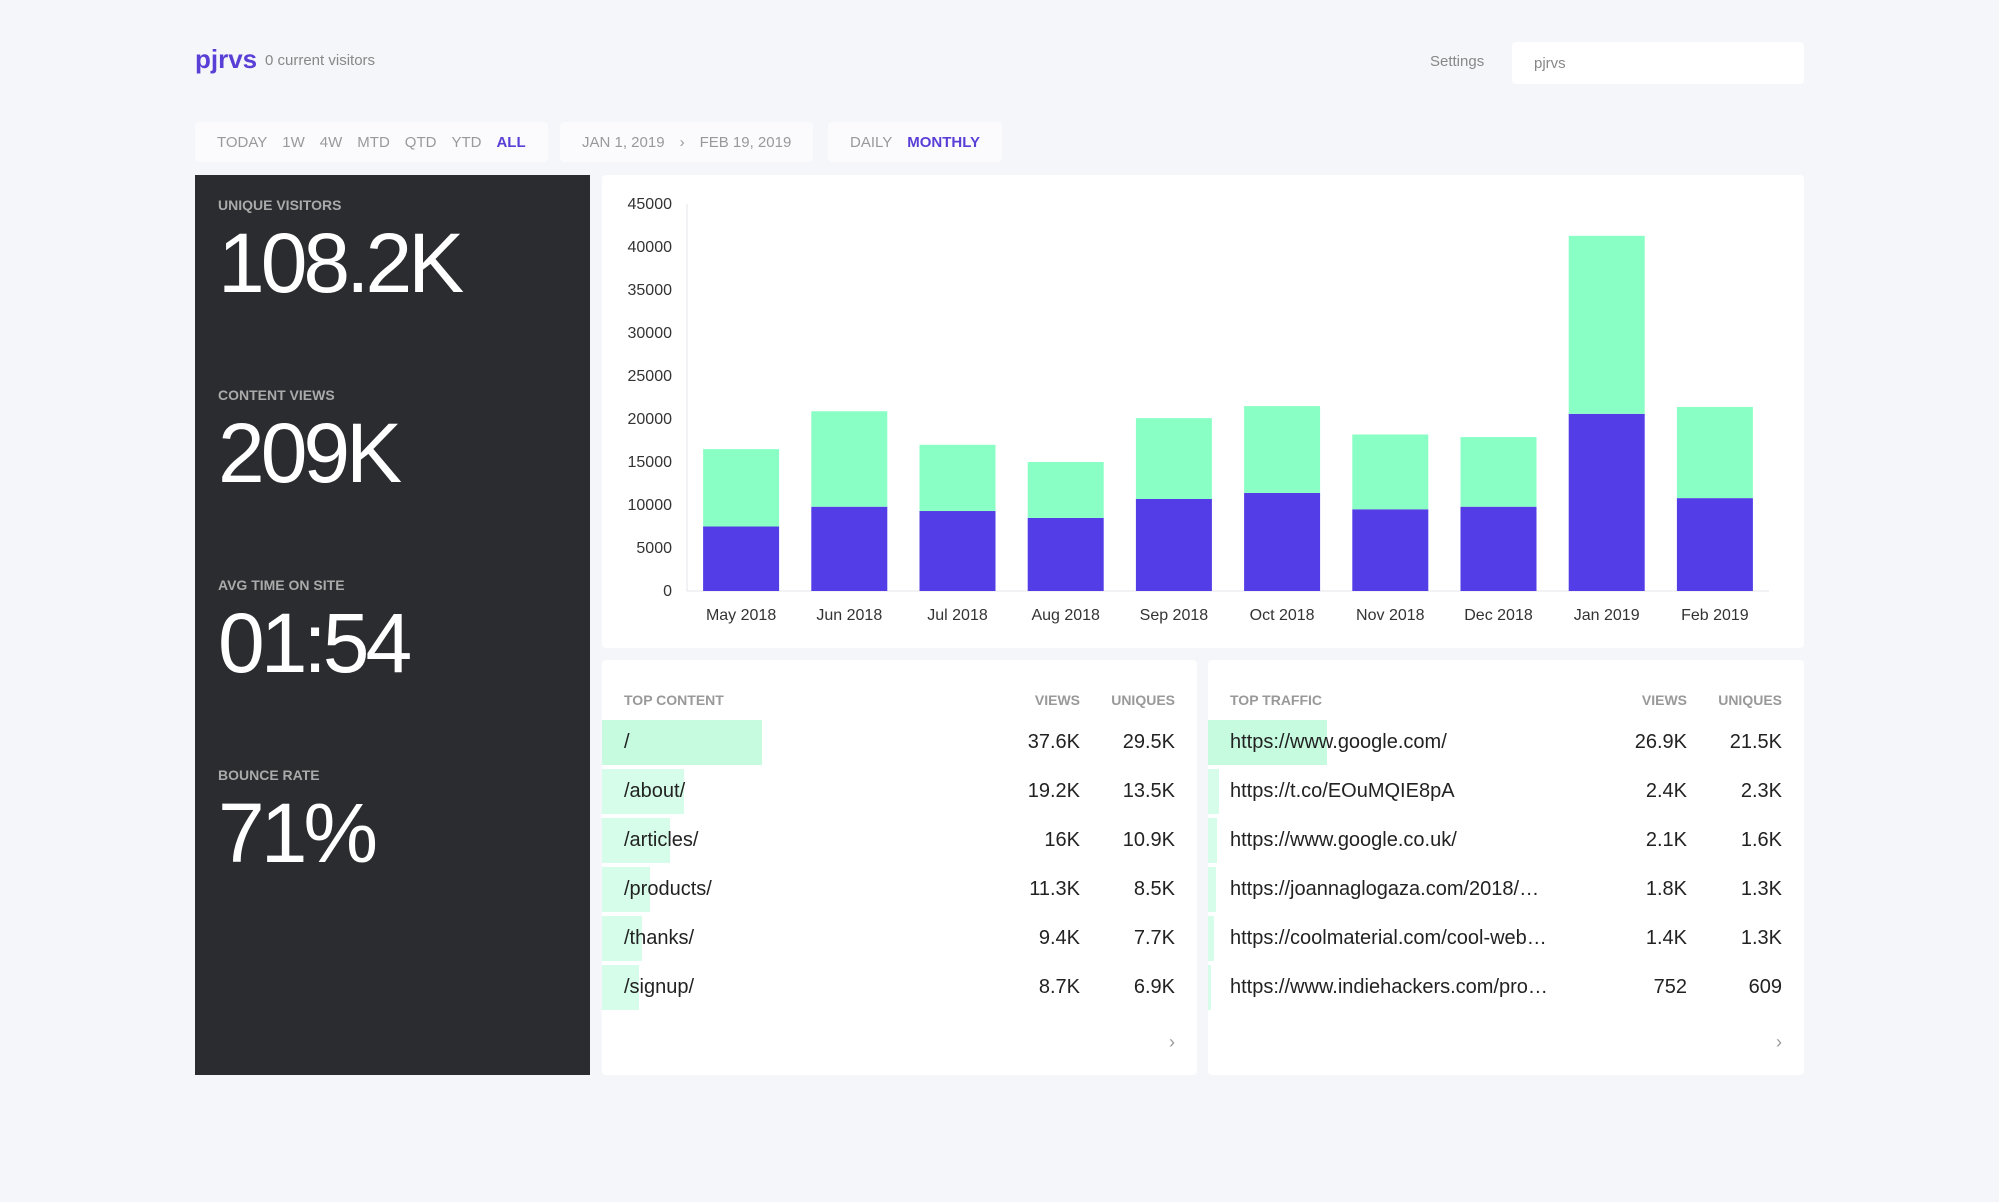  What do you see at coordinates (899, 987) in the screenshot?
I see `table-row: /signup/8.7K 6.9K` at bounding box center [899, 987].